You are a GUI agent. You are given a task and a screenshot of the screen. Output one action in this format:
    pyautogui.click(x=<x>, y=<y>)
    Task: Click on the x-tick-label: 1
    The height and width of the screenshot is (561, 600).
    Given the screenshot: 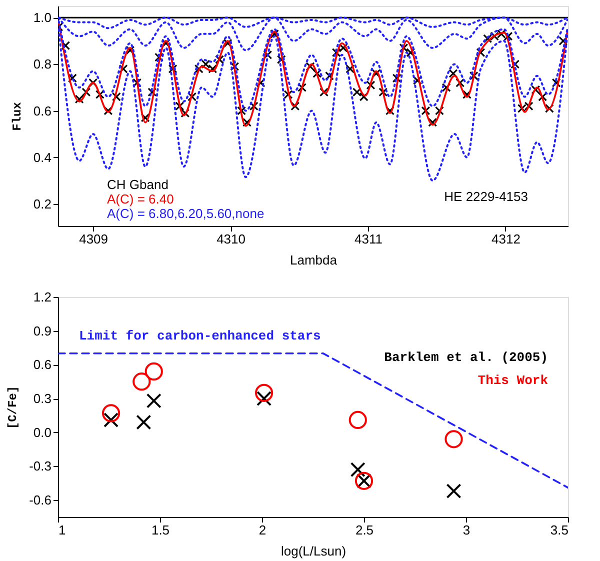 What is the action you would take?
    pyautogui.click(x=62, y=530)
    